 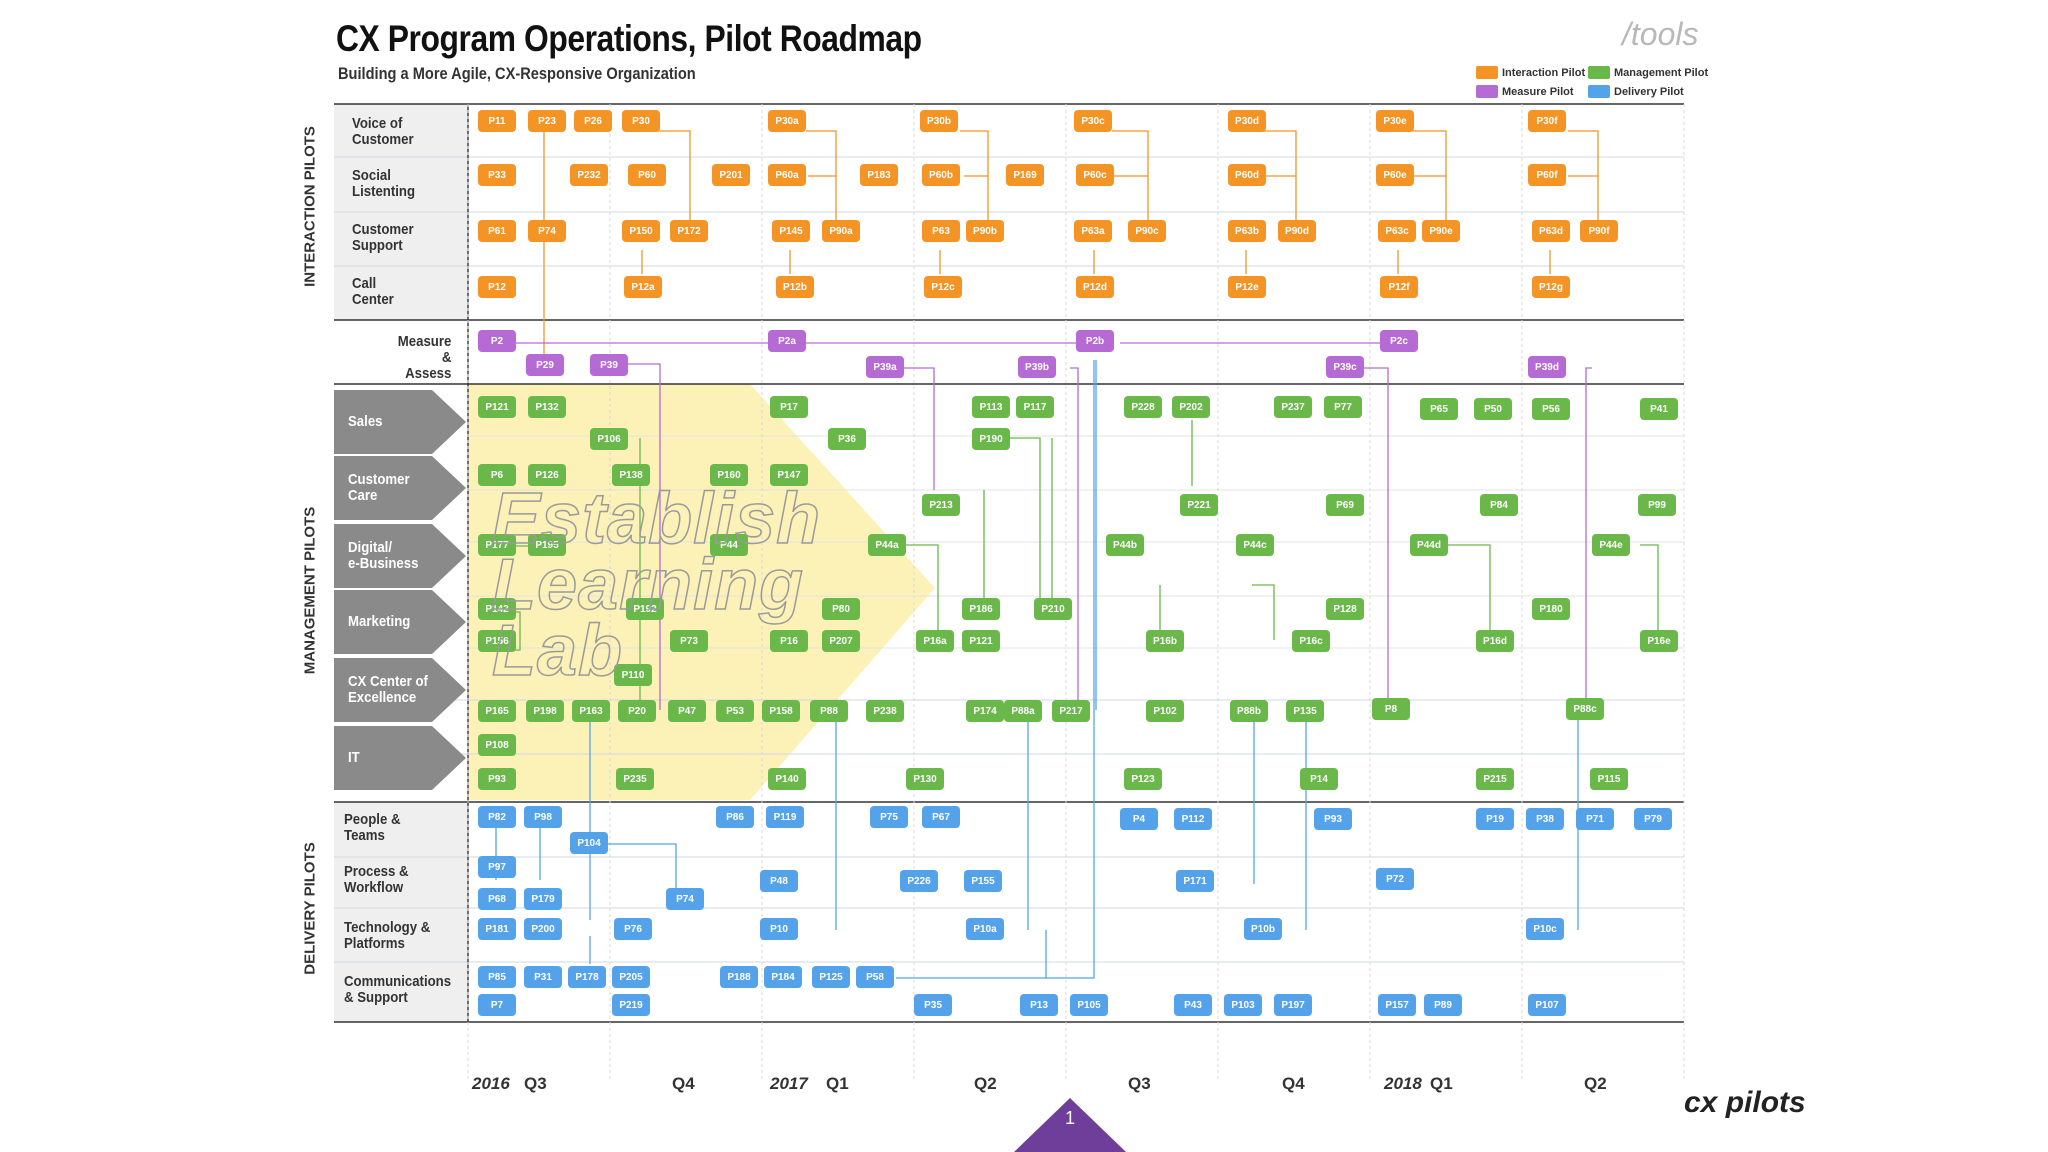 What do you see at coordinates (847, 439) in the screenshot?
I see `management-pilot-badge: P36` at bounding box center [847, 439].